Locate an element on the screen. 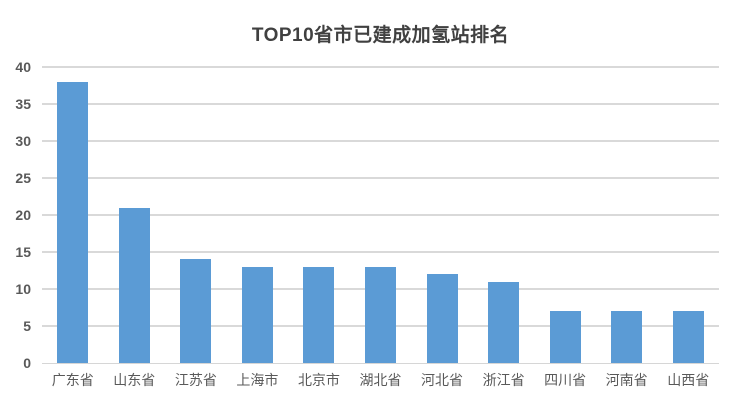 The height and width of the screenshot is (411, 736). chart-title: TOP10省市已建成加氢站排名 is located at coordinates (380, 35).